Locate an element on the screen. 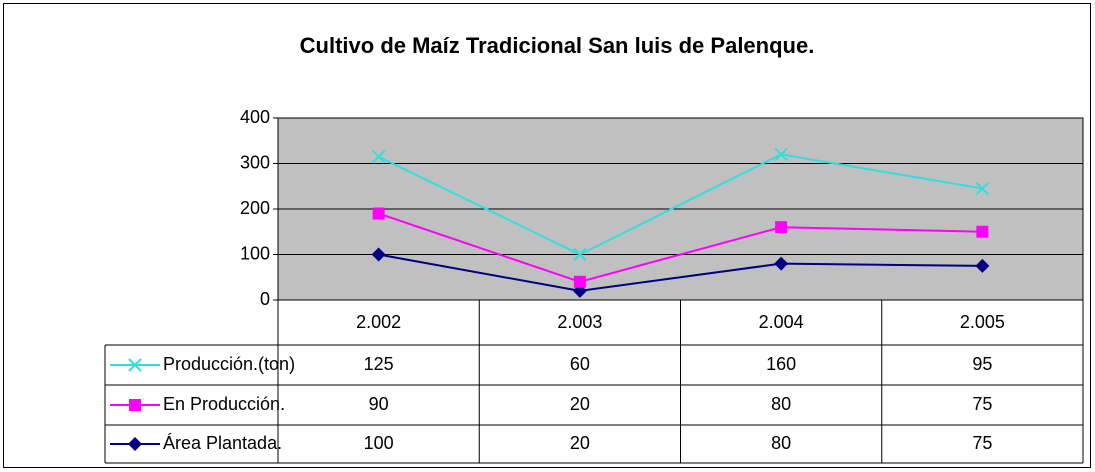  legend-label: En Producción. is located at coordinates (224, 404).